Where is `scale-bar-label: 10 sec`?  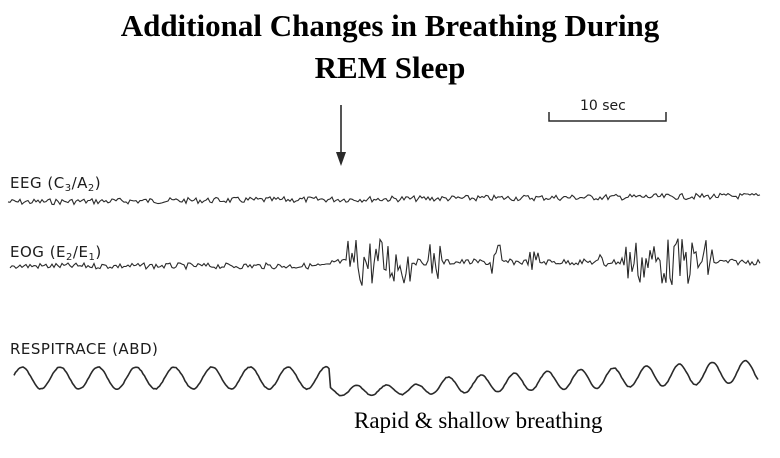
scale-bar-label: 10 sec is located at coordinates (603, 106).